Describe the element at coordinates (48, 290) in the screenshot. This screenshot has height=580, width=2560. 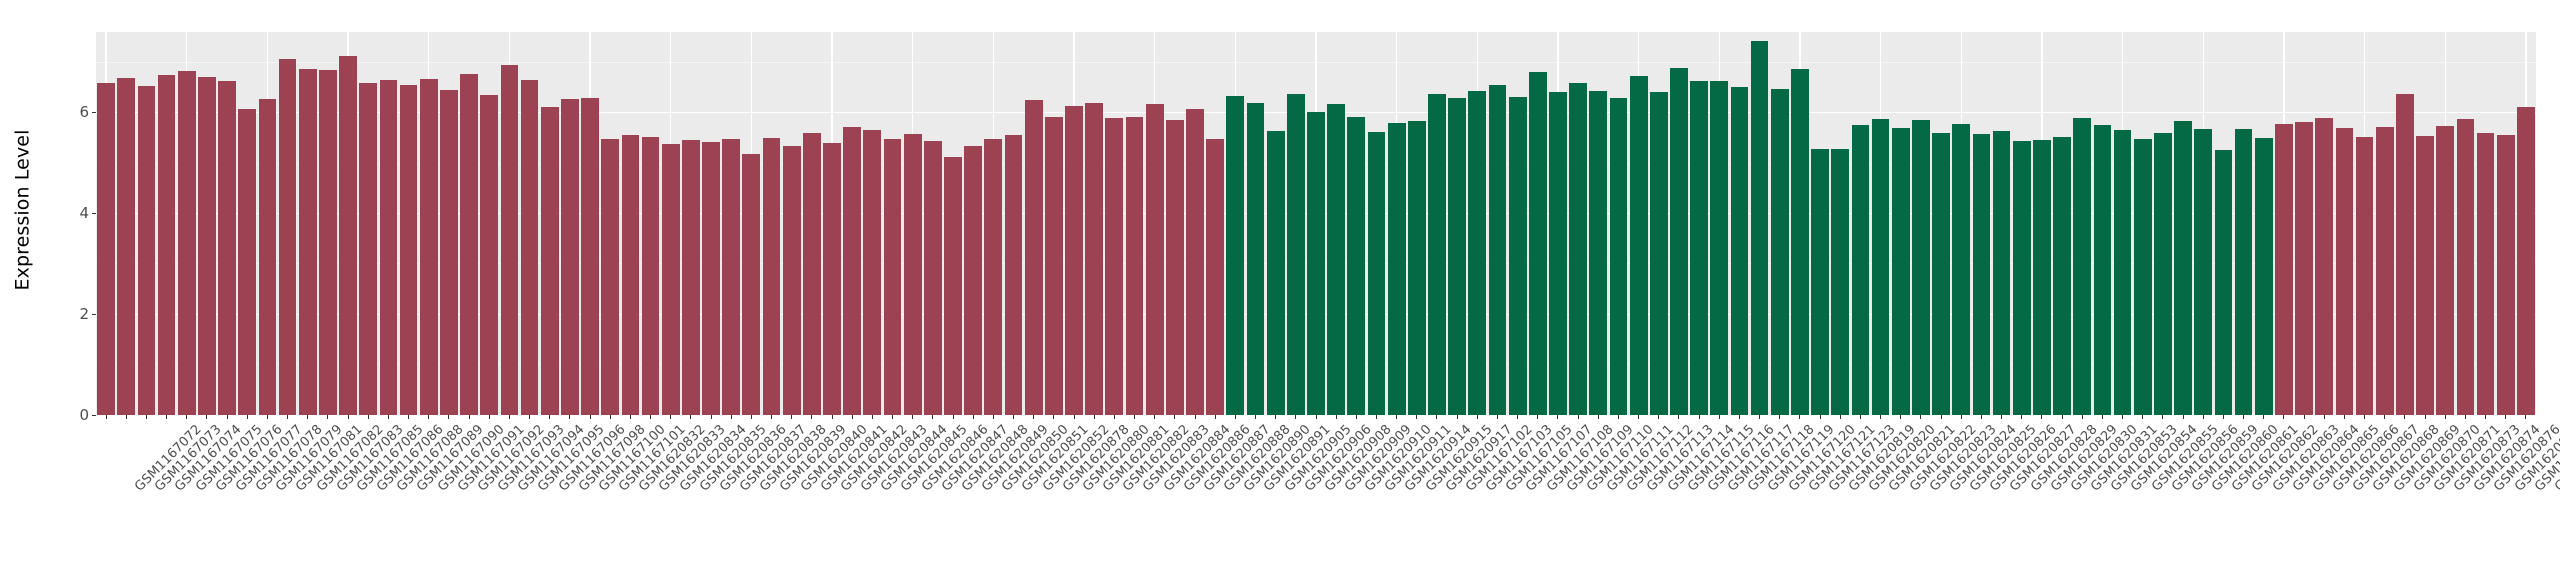
I see `y-axis: 0 2 4 6` at that location.